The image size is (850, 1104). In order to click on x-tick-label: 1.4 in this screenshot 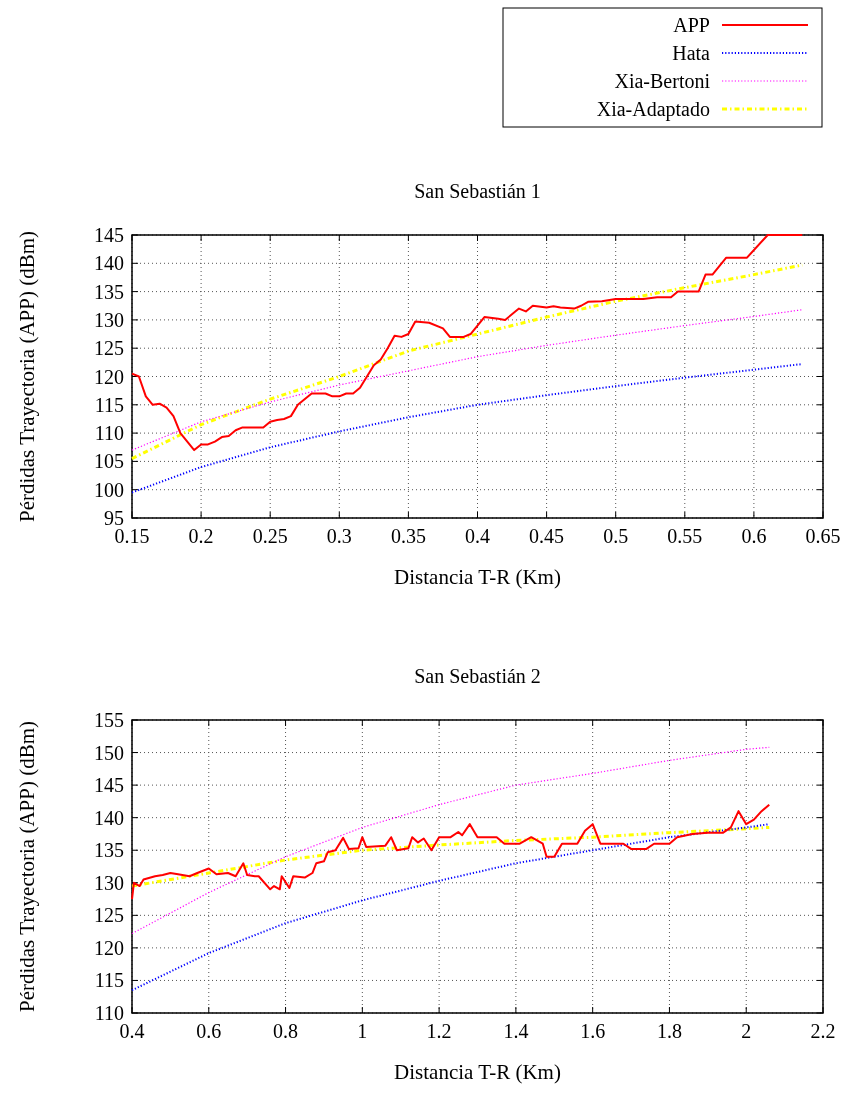, I will do `click(516, 1031)`.